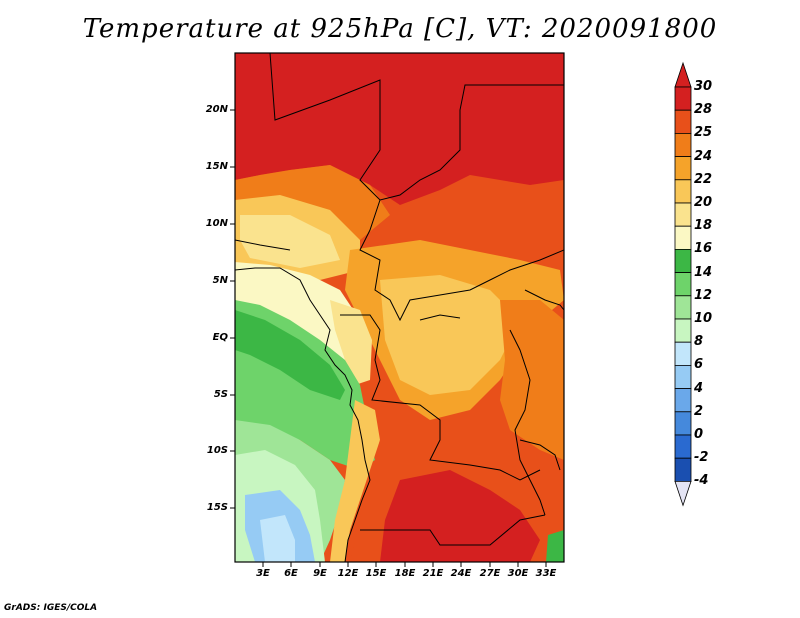 The width and height of the screenshot is (800, 618). I want to click on colorbar-top-tip, so click(683, 74).